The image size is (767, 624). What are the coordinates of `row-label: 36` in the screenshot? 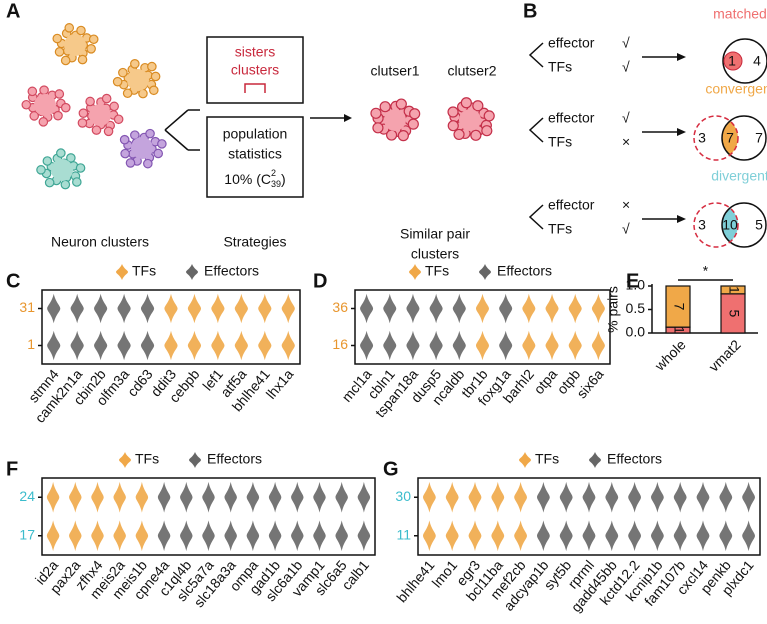 It's located at (340, 307).